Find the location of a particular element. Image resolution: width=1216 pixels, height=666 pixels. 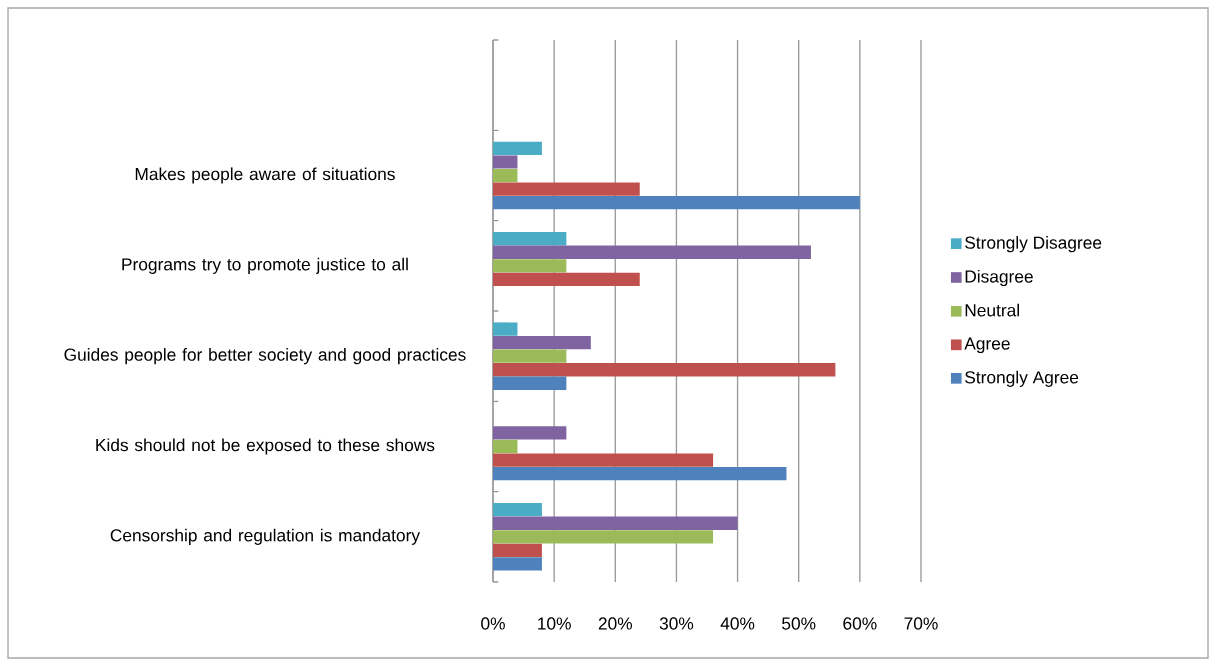

x-tick-label: 60% is located at coordinates (860, 623).